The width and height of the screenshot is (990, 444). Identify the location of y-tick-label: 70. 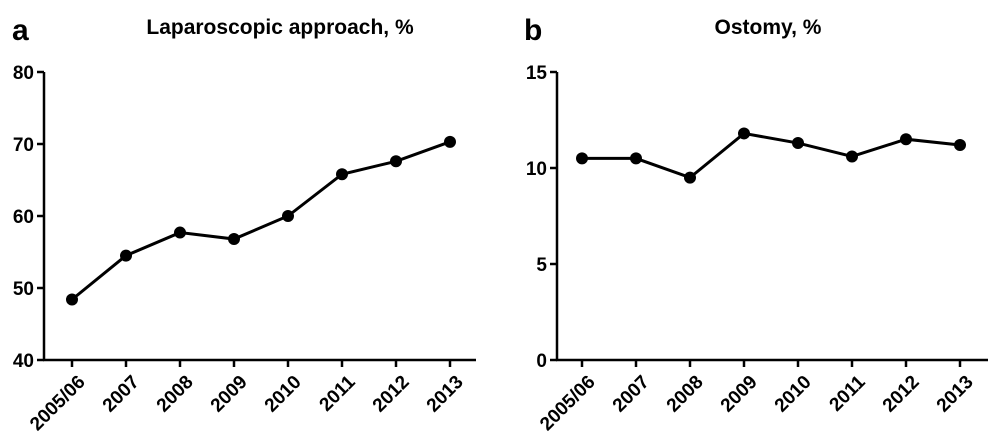
(23, 145).